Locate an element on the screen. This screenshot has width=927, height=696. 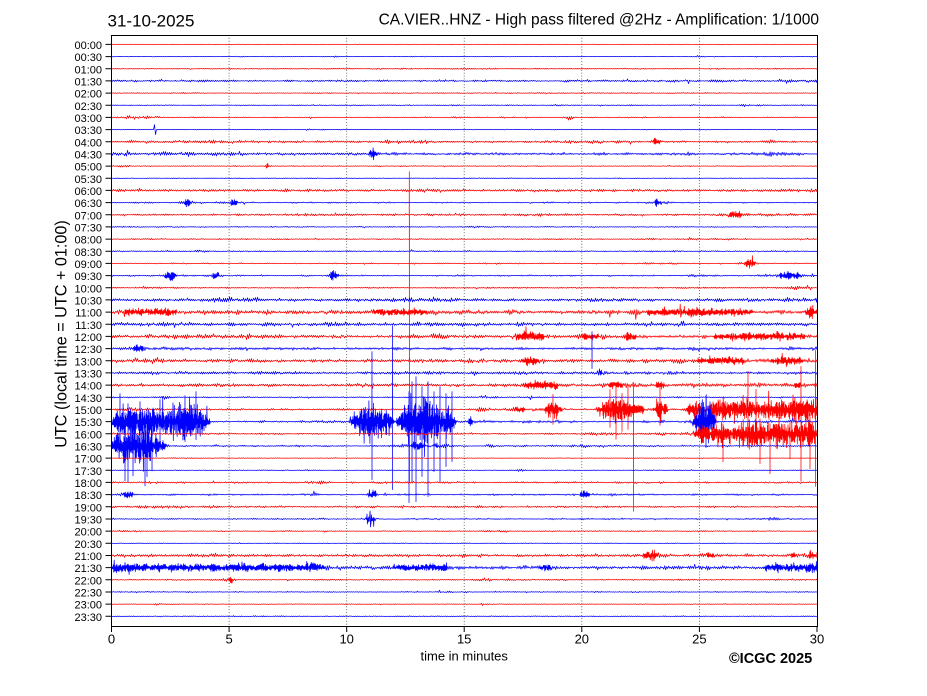
svg-text: 04:00 is located at coordinates (88, 143).